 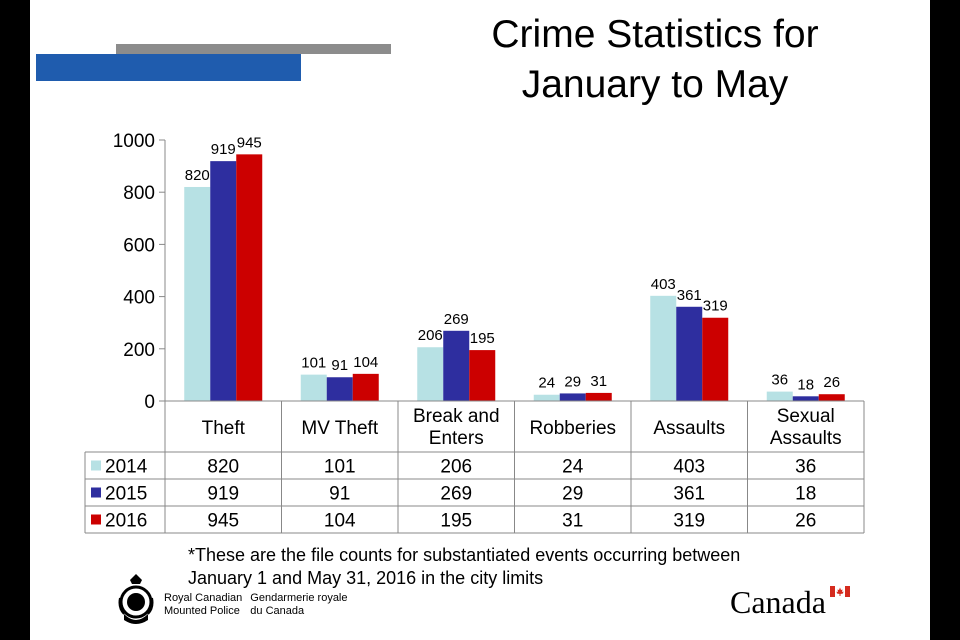 What do you see at coordinates (197, 175) in the screenshot?
I see `bar-data-label: 820` at bounding box center [197, 175].